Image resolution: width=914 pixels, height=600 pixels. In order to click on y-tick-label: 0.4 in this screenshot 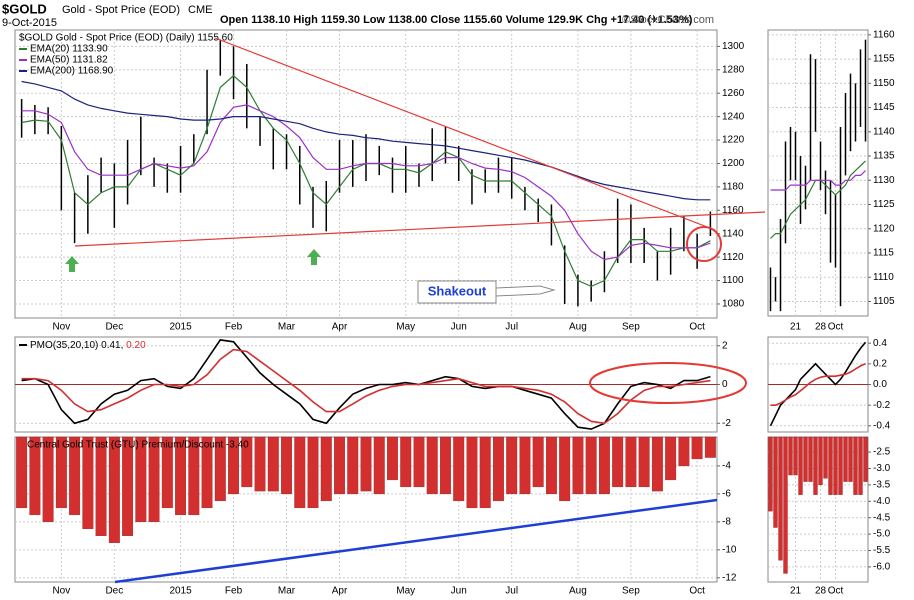, I will do `click(880, 343)`.